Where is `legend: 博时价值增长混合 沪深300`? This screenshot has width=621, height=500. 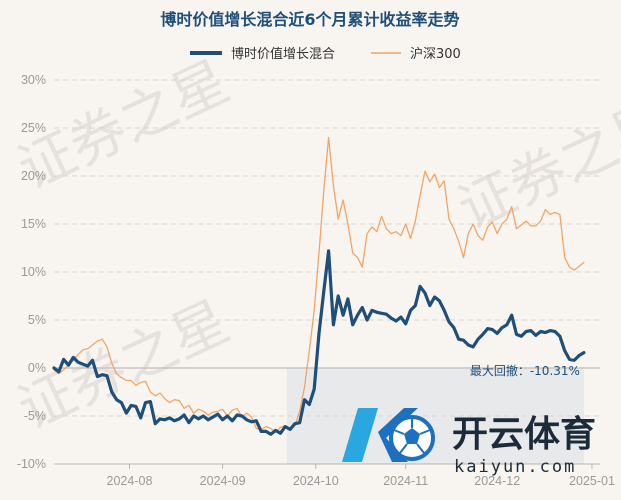 legend: 博时价值增长混合 沪深300 is located at coordinates (325, 54).